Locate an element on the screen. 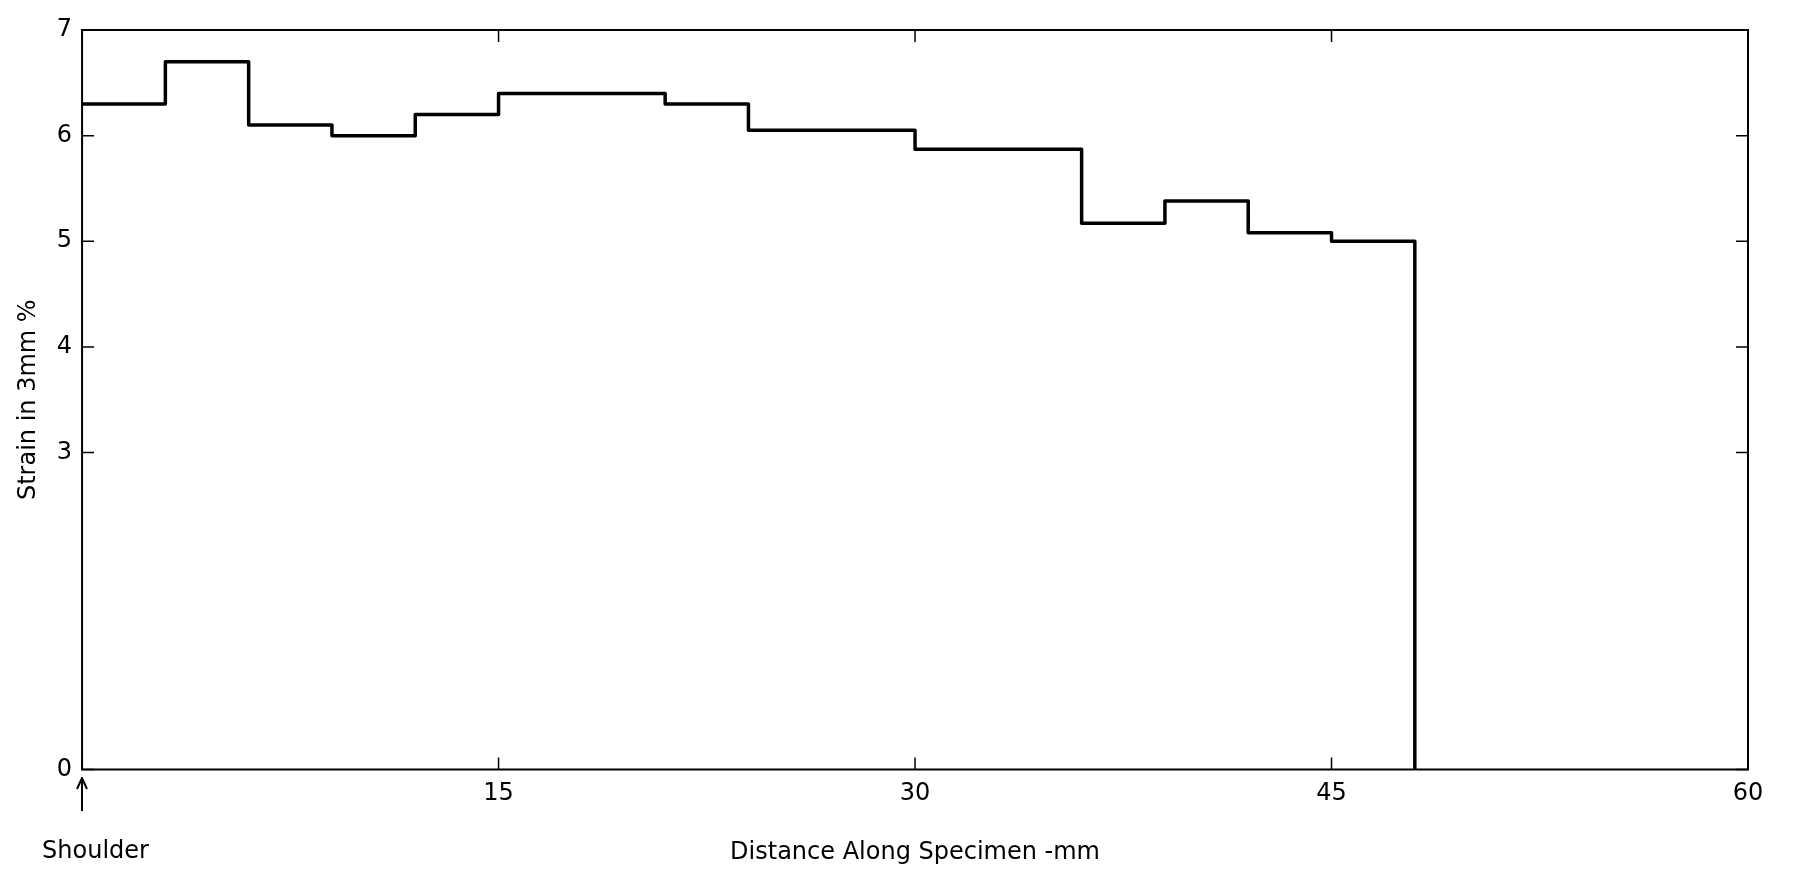 This screenshot has height=875, width=1796. x-tick-label: 30 is located at coordinates (915, 792).